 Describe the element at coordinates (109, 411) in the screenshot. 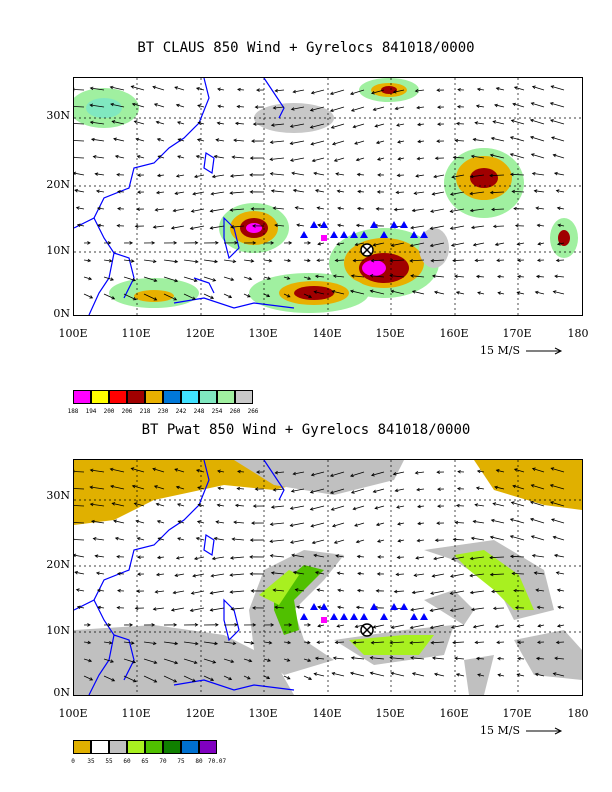

I see `colorbar-label: 200` at that location.